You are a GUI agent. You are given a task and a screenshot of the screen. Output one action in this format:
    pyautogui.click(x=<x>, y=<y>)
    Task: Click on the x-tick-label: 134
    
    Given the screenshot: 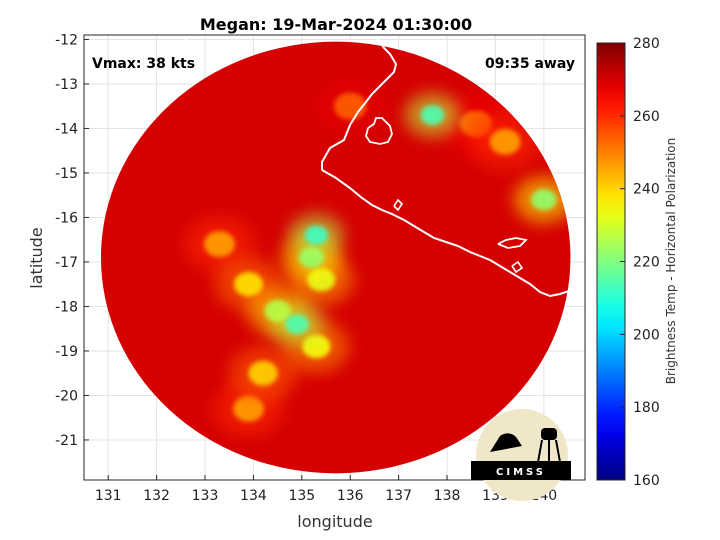 What is the action you would take?
    pyautogui.click(x=253, y=496)
    